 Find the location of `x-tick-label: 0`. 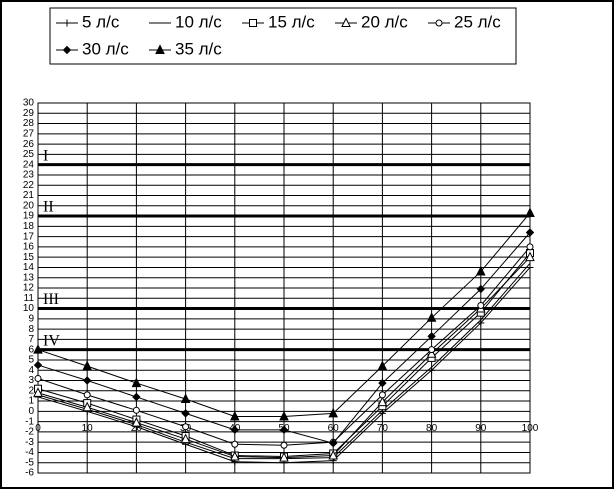

x-tick-label: 0 is located at coordinates (38, 428).